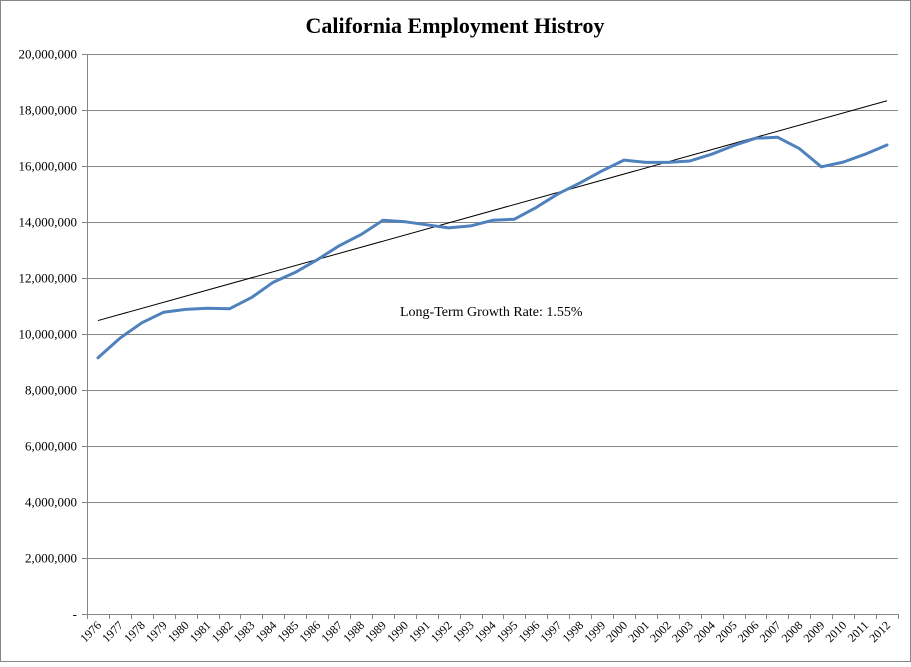 This screenshot has width=911, height=667. Describe the element at coordinates (491, 312) in the screenshot. I see `growth-rate-annotation: Long-Term Growth Rate: 1.55%` at that location.